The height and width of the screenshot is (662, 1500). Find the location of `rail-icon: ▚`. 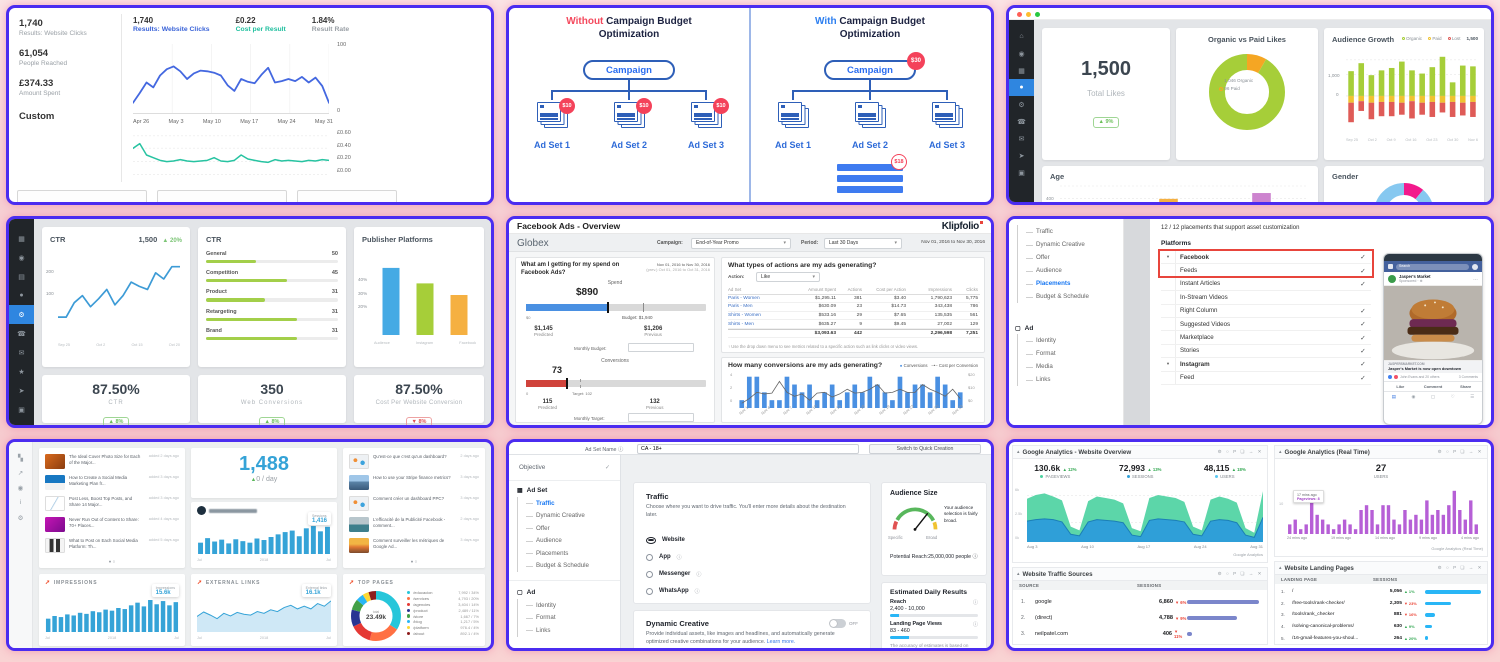

rail-icon: ▚ is located at coordinates (20, 458).